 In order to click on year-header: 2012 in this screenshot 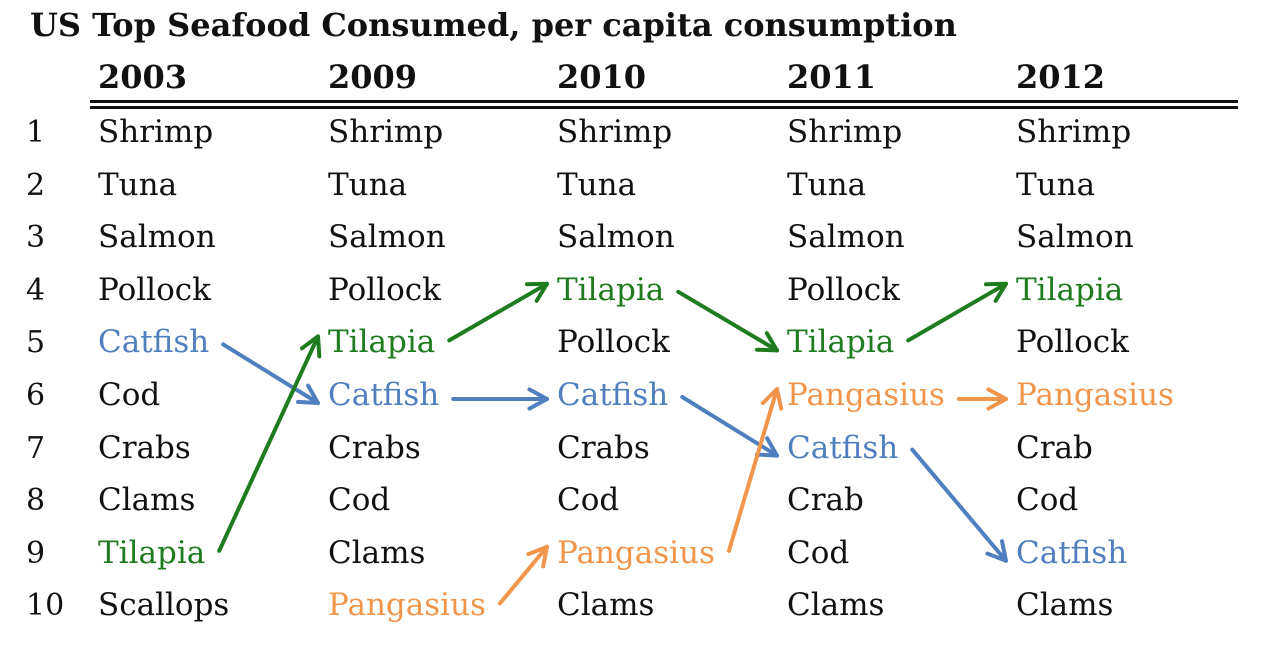, I will do `click(1061, 77)`.